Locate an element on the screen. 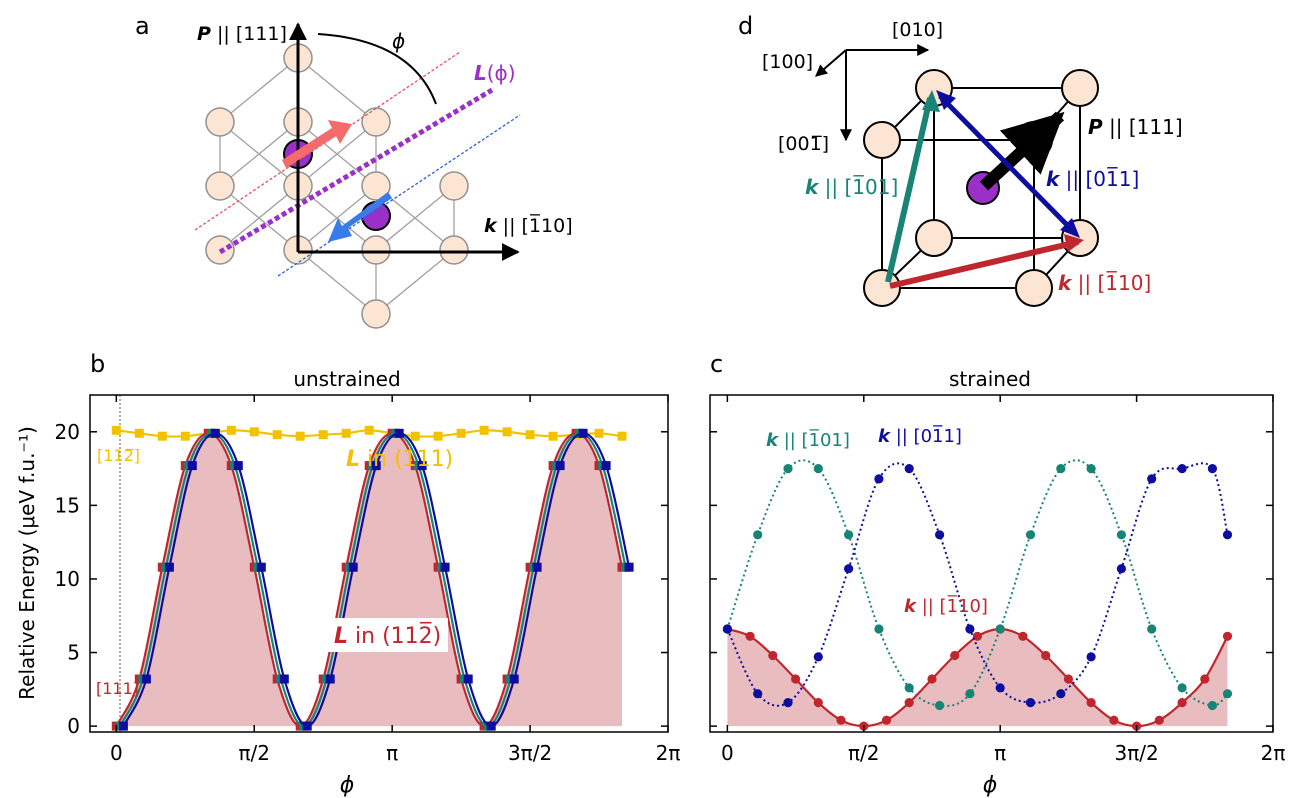  chart-c-title: strained is located at coordinates (990, 379).